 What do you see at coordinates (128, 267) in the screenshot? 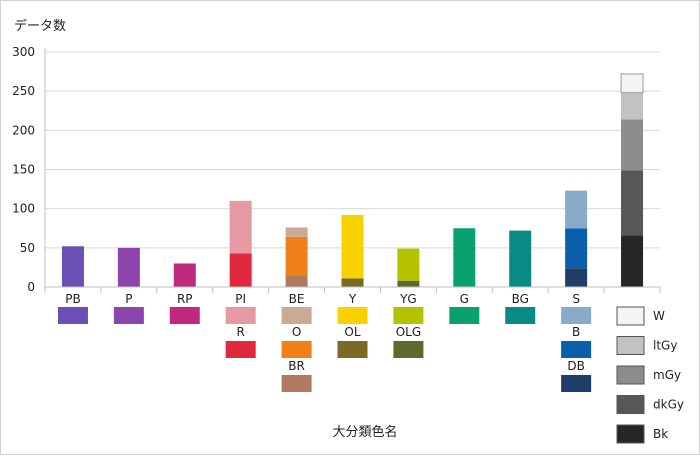
I see `bar-segment-p` at bounding box center [128, 267].